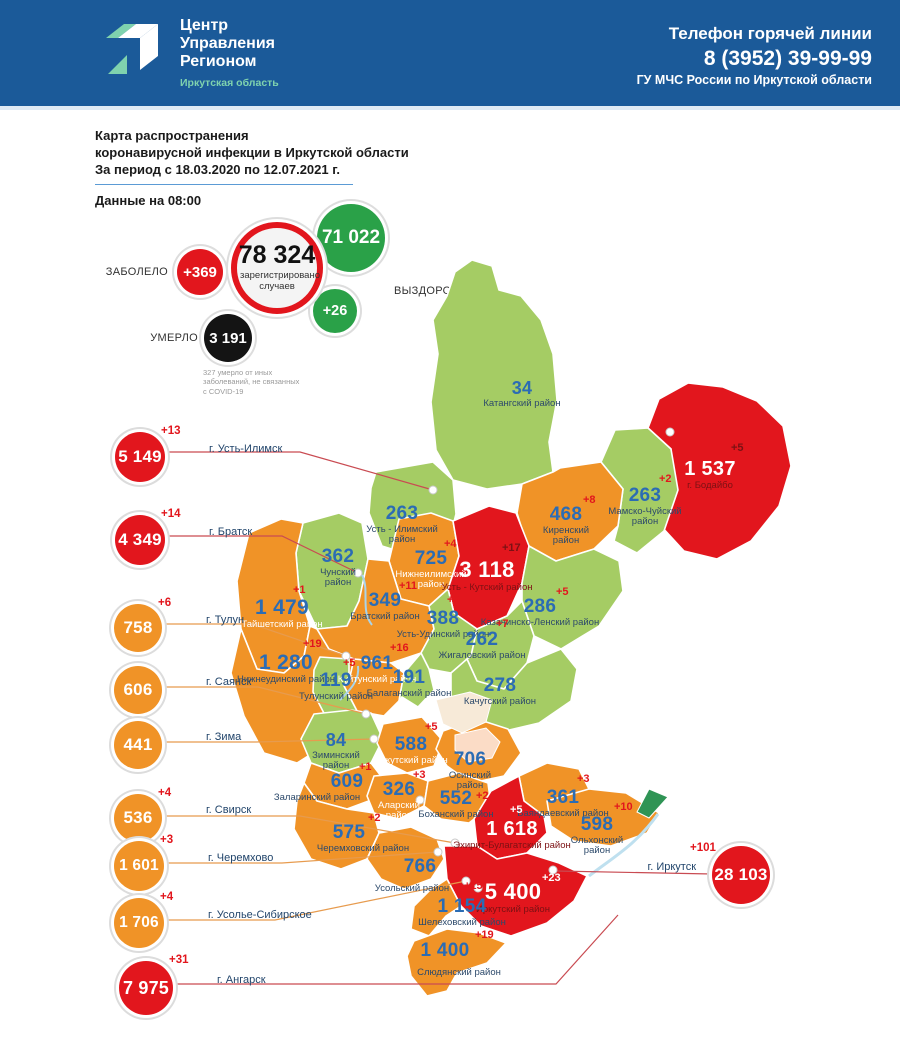 This screenshot has width=900, height=1047. What do you see at coordinates (787, 58) in the screenshot?
I see `hotline-phone: 8 (3952) 39-99-99` at bounding box center [787, 58].